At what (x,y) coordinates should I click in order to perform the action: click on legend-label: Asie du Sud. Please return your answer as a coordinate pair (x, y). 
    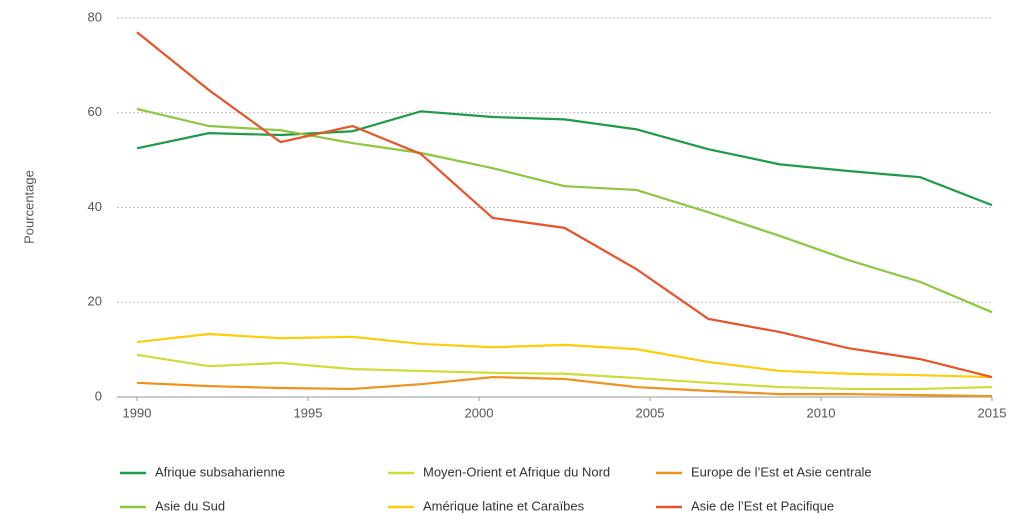
    Looking at the image, I should click on (190, 505).